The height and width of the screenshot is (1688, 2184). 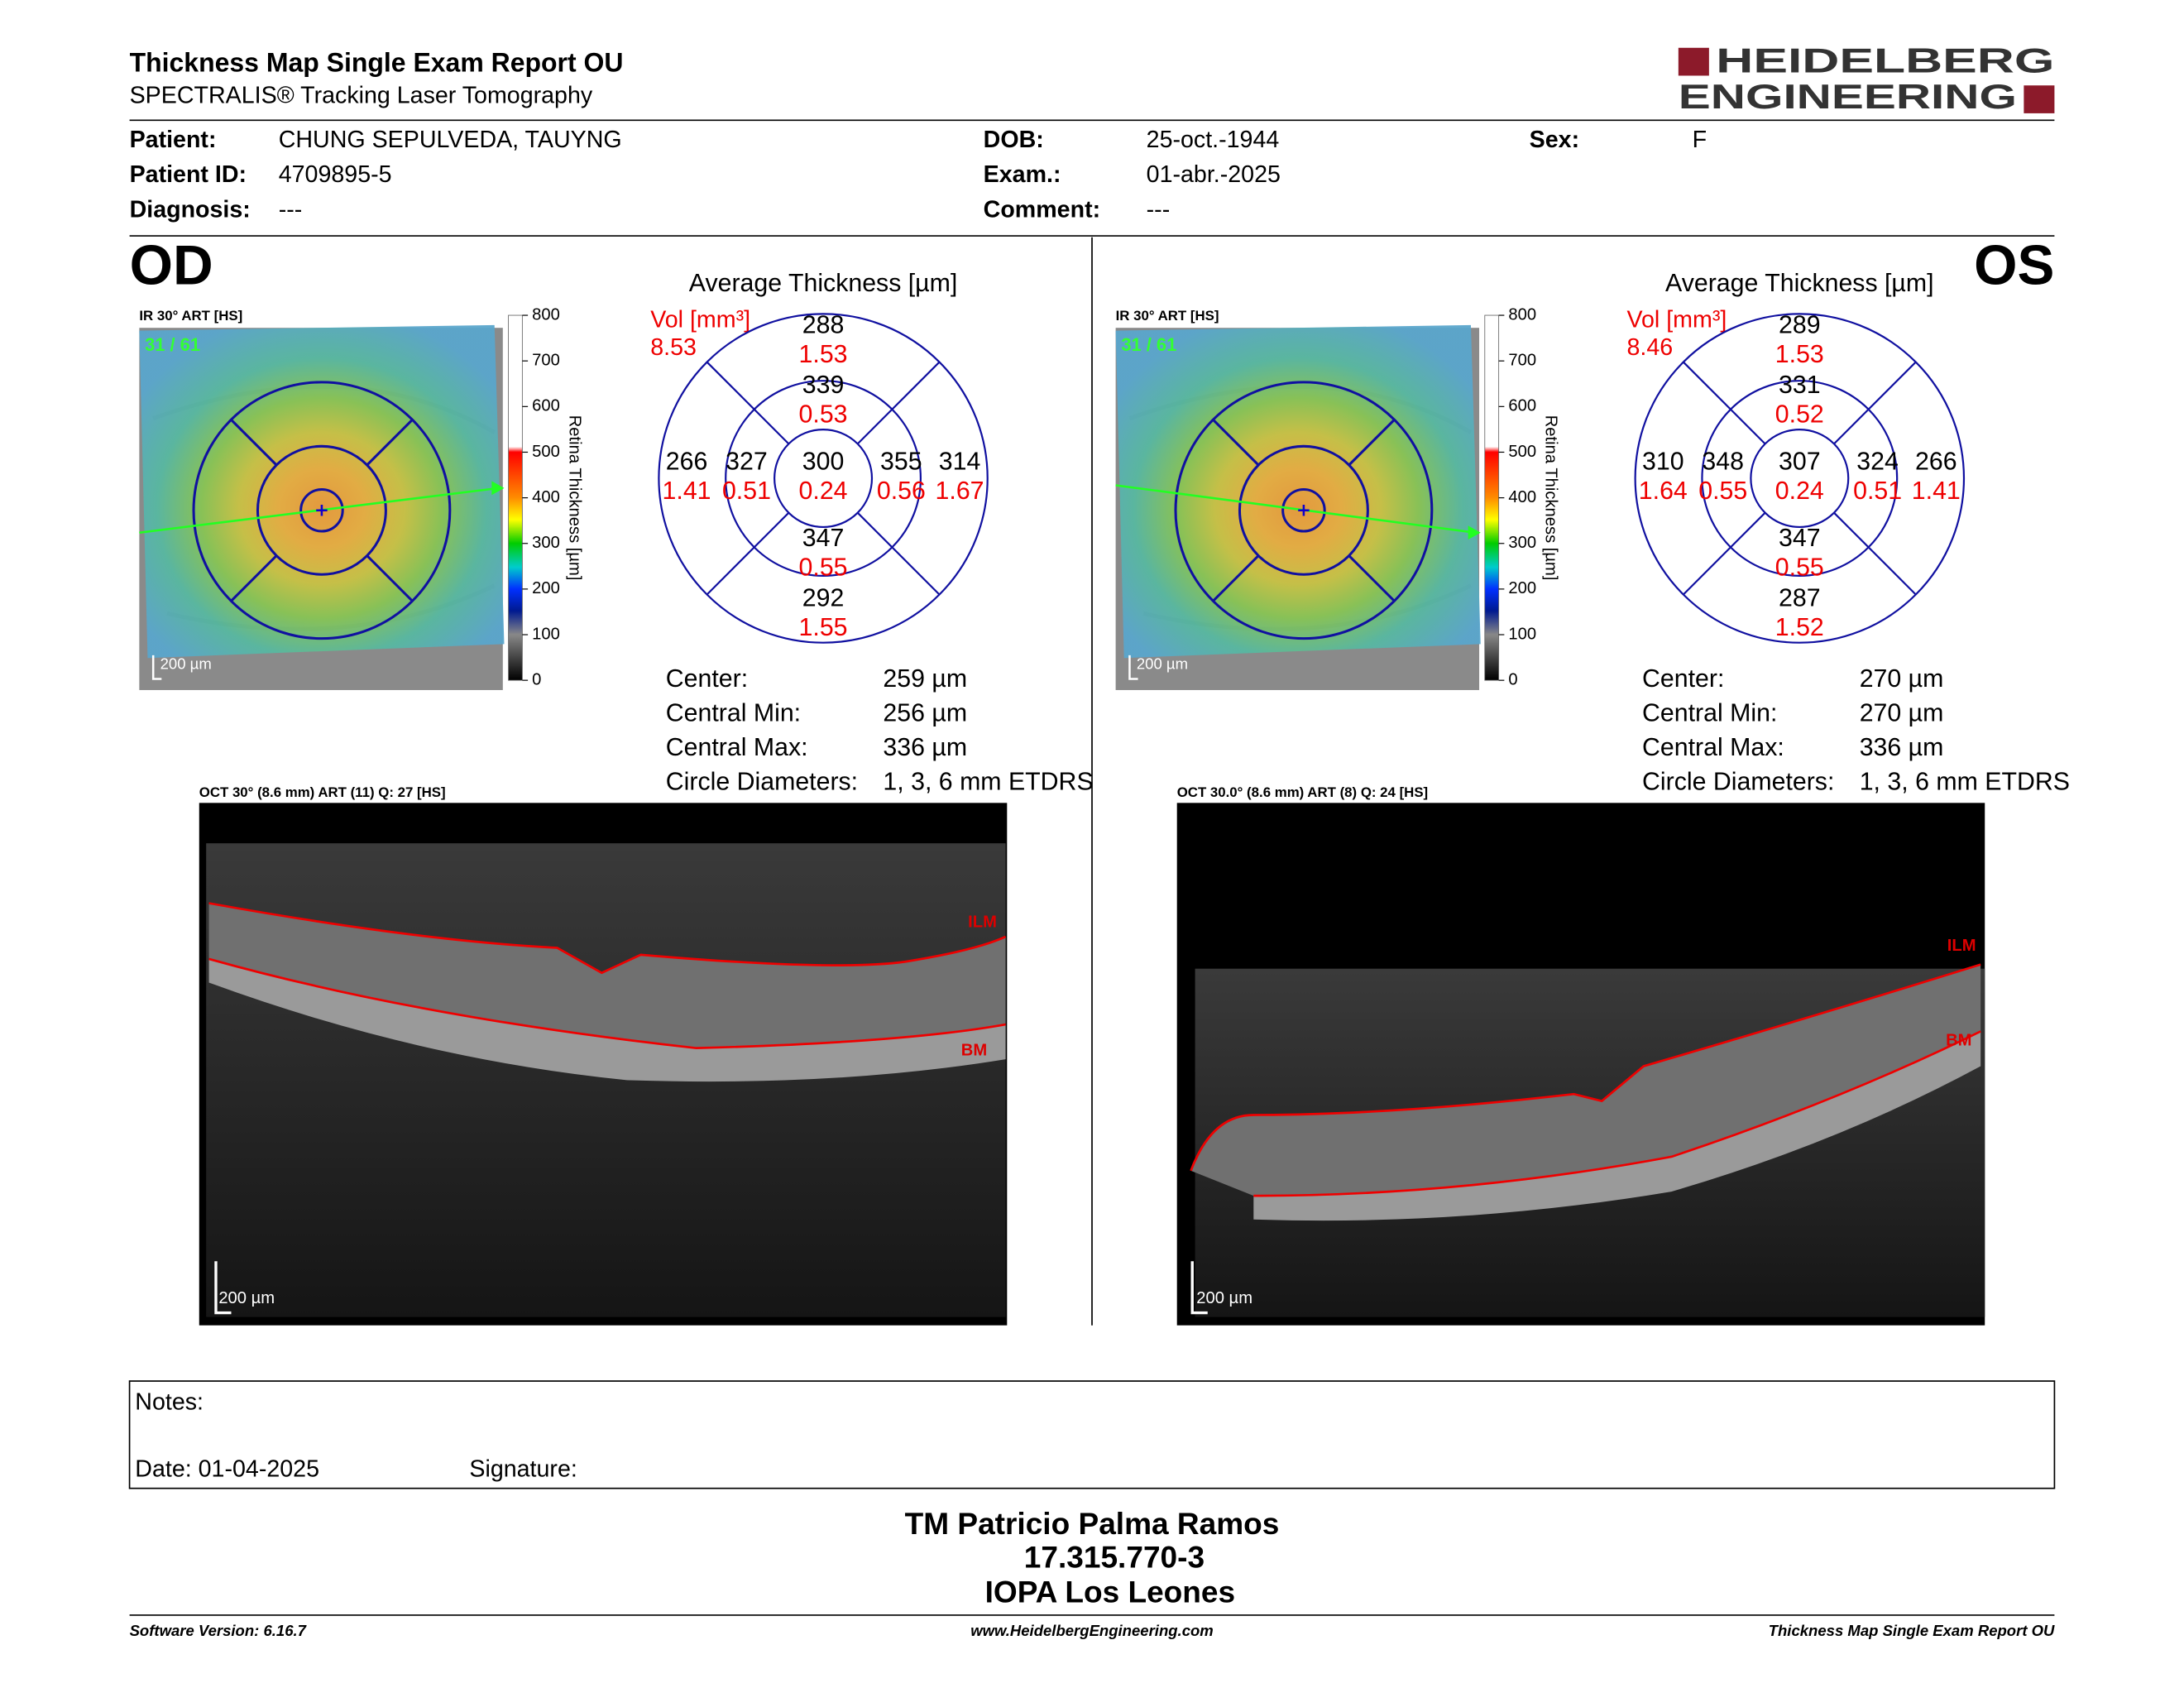 What do you see at coordinates (1162, 664) in the screenshot?
I see `scale-bar-label: 200 µm` at bounding box center [1162, 664].